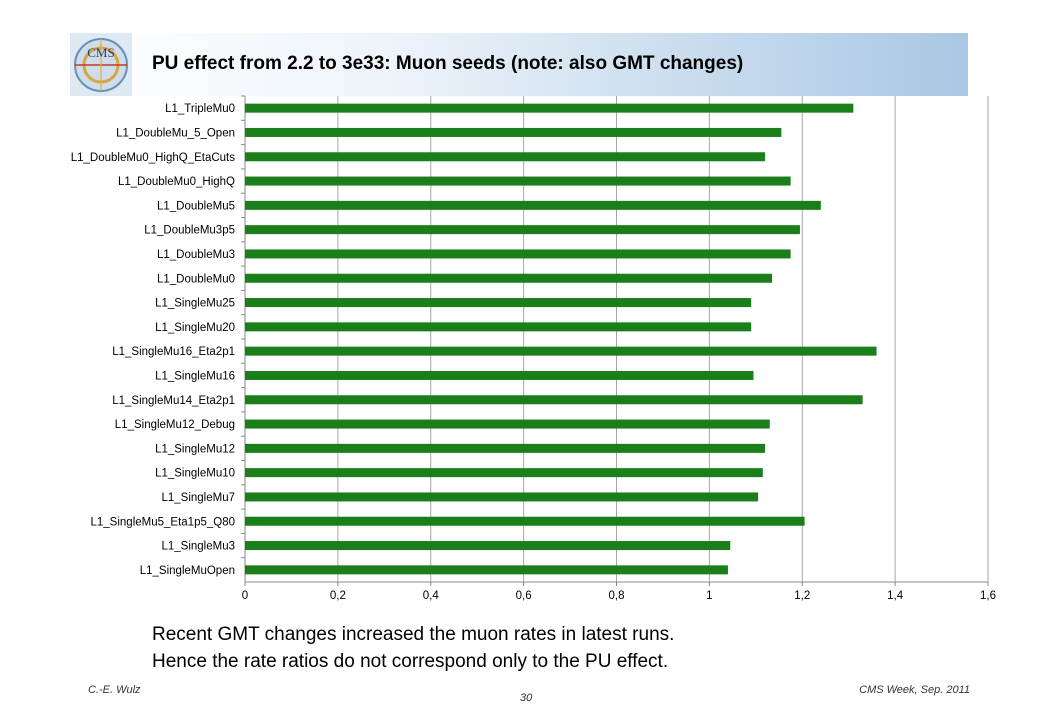 The width and height of the screenshot is (1040, 720). What do you see at coordinates (200, 109) in the screenshot?
I see `category-label: L1_TripleMu0` at bounding box center [200, 109].